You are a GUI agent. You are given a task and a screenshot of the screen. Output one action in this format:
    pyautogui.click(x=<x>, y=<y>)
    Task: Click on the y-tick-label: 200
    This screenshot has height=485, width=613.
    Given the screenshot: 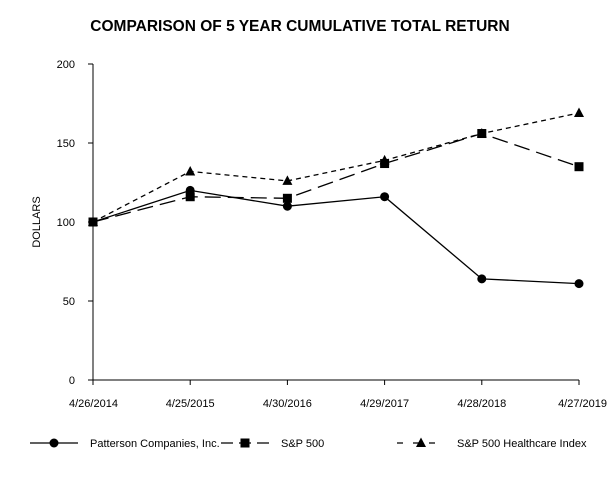 What is the action you would take?
    pyautogui.click(x=66, y=65)
    